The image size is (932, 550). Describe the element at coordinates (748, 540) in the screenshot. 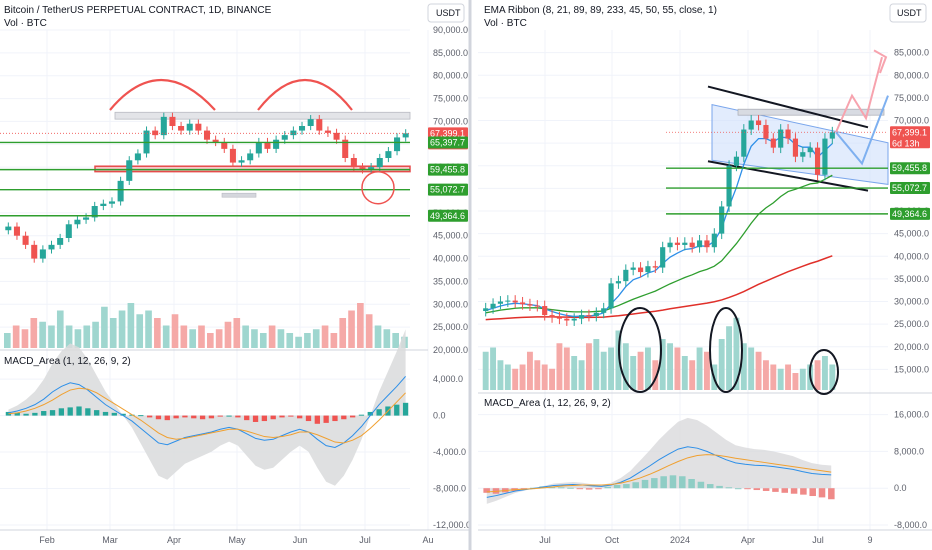

I see `right-time-label: Apr` at that location.